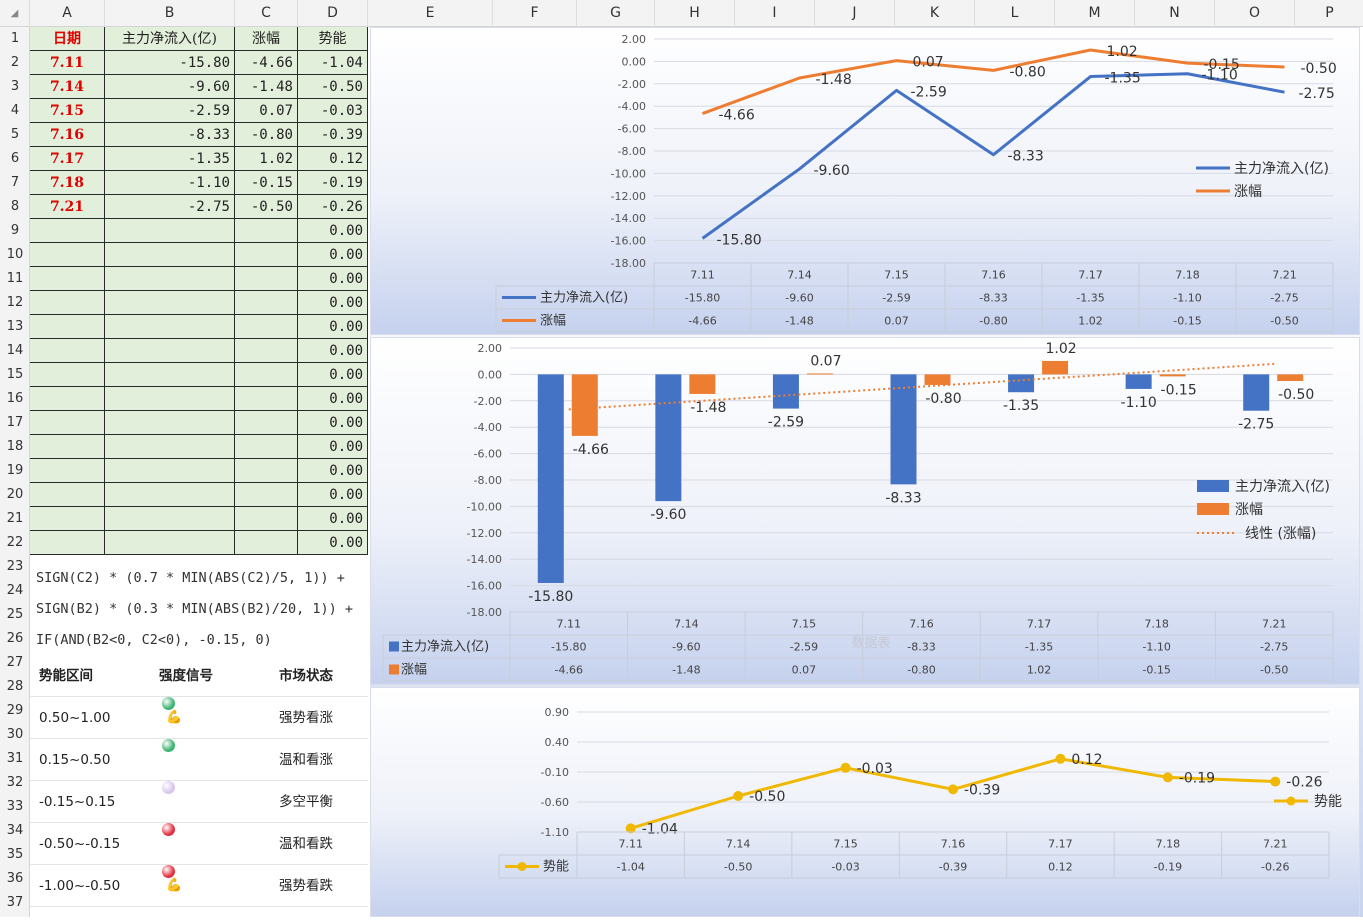 This screenshot has width=1363, height=922. What do you see at coordinates (170, 63) in the screenshot?
I see `table-cell: -15.80` at bounding box center [170, 63].